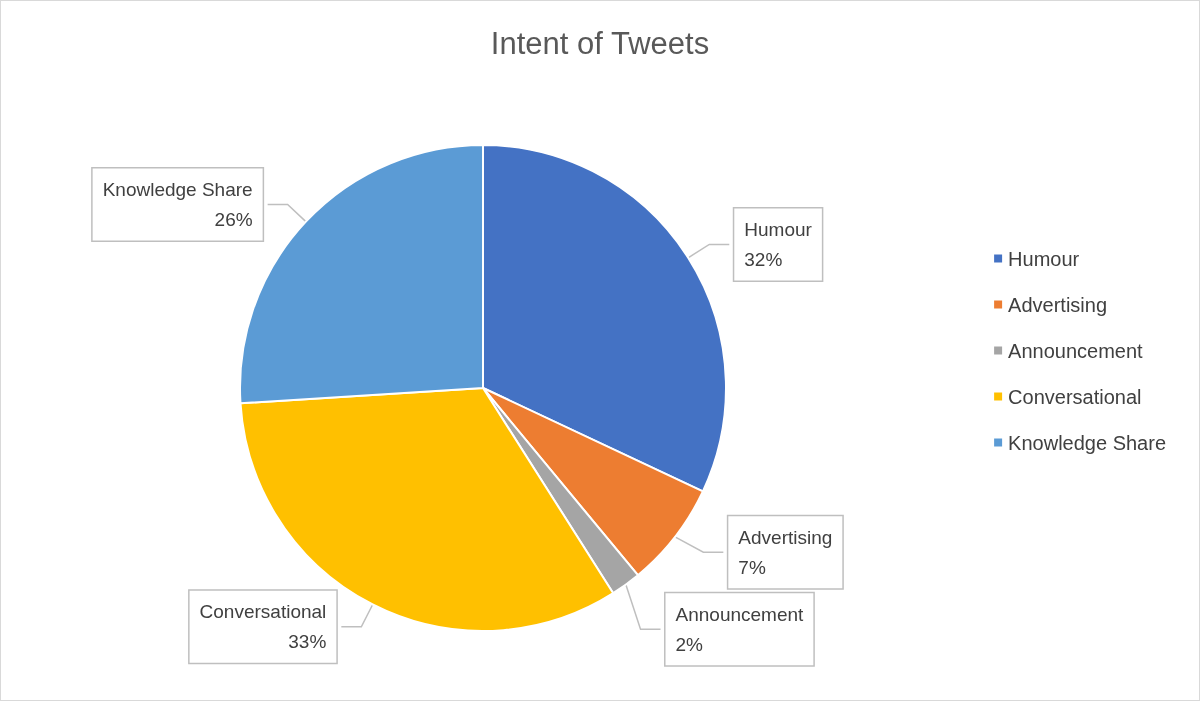 Image resolution: width=1200 pixels, height=701 pixels. What do you see at coordinates (778, 229) in the screenshot?
I see `slice-label: Humour` at bounding box center [778, 229].